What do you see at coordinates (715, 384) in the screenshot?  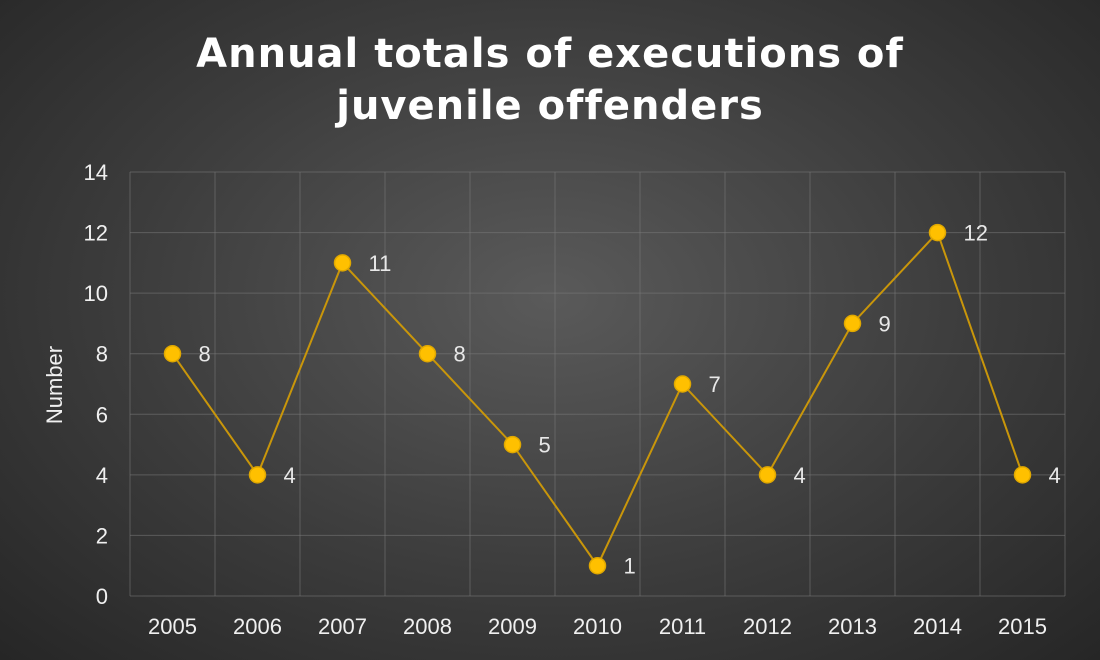 I see `data-label: 7` at bounding box center [715, 384].